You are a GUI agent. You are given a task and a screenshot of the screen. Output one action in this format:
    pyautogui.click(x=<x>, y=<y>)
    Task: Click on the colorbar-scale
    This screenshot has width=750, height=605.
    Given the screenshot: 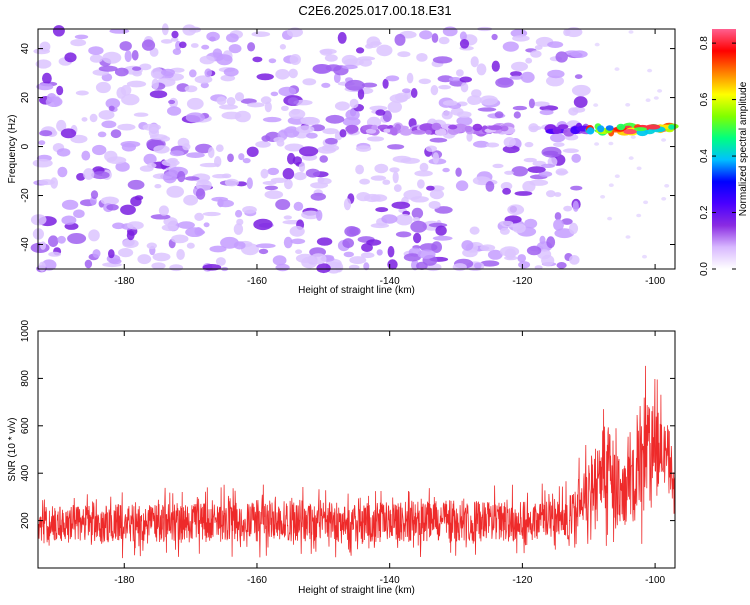 What is the action you would take?
    pyautogui.click(x=724, y=149)
    